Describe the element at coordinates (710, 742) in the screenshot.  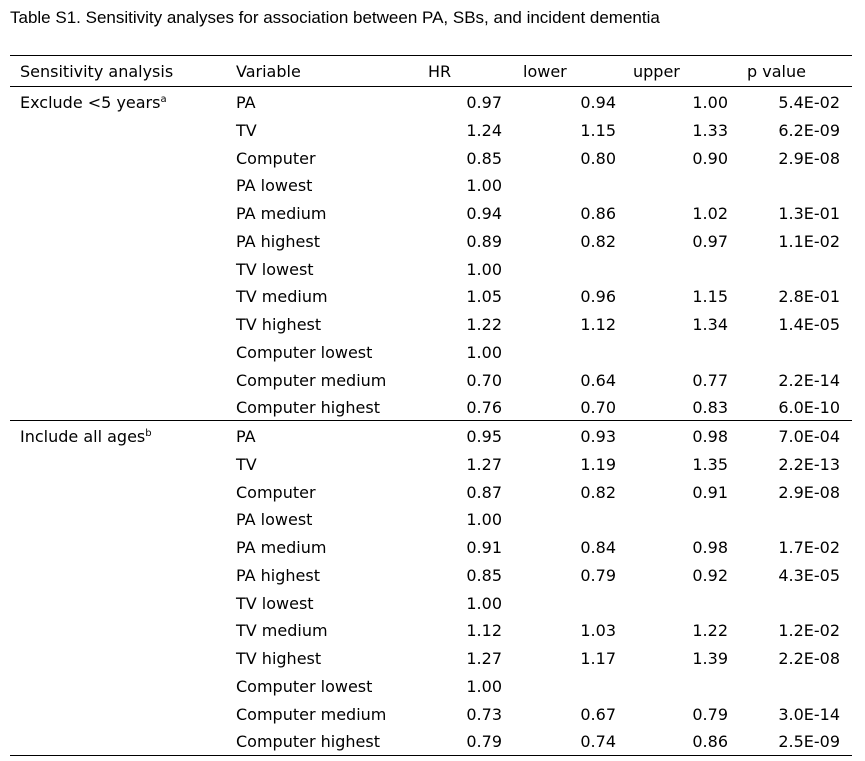
I see `cell-upper: 0.86` at that location.